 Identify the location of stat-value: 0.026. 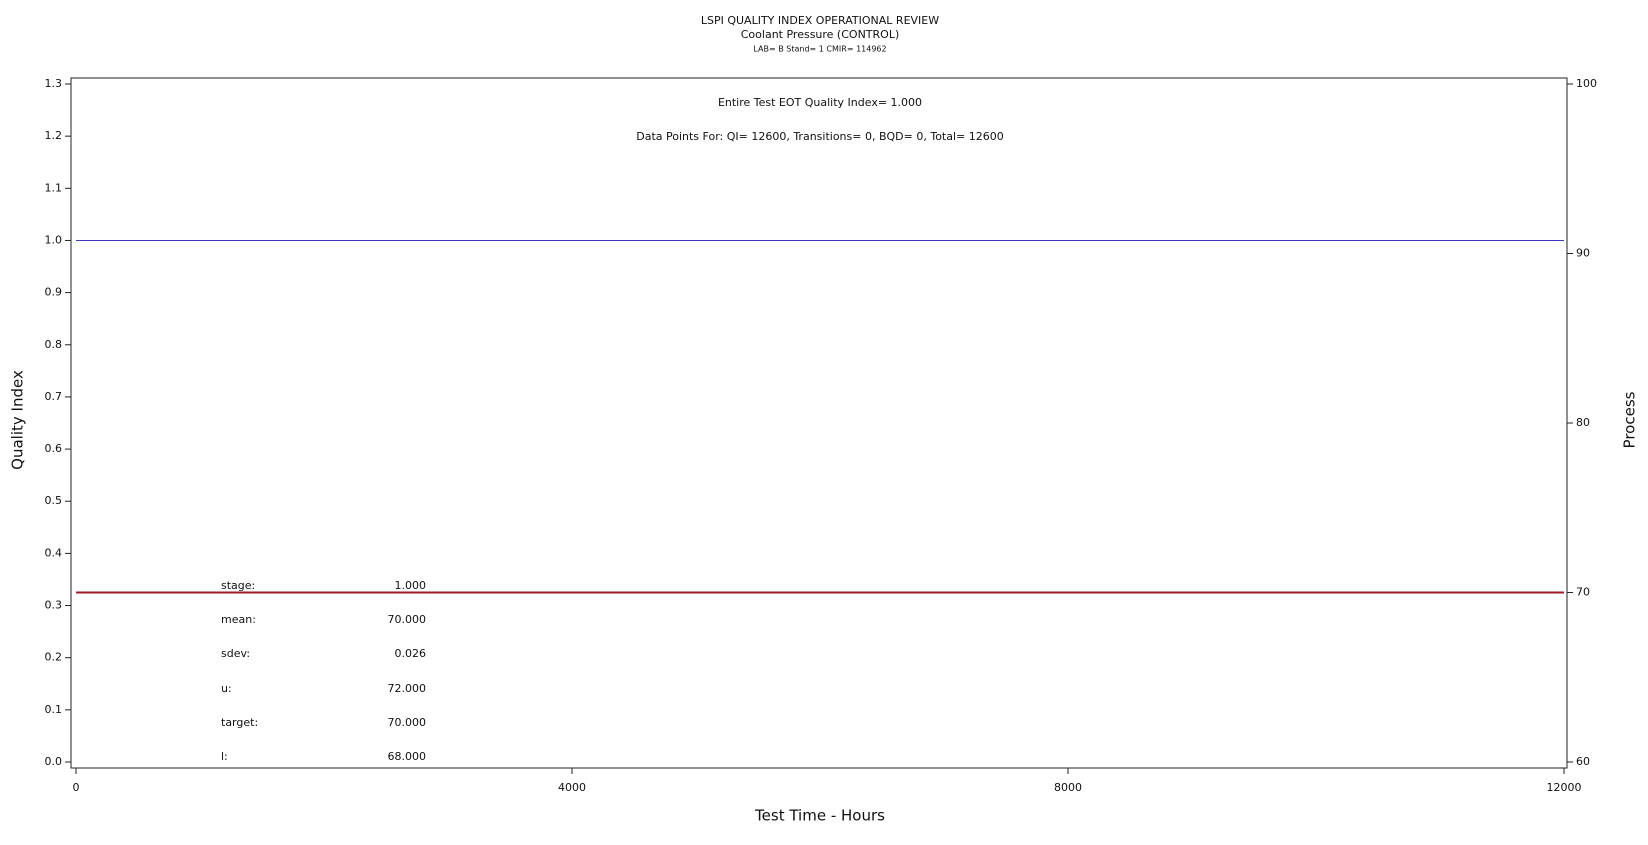
(411, 653).